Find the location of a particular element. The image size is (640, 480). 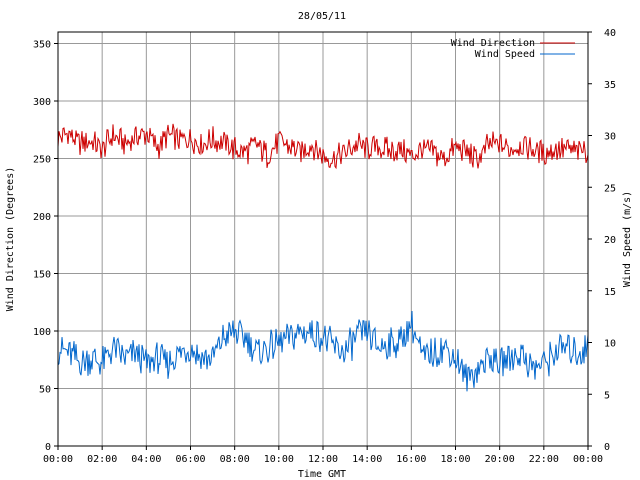

x-tick-label: 02:00 is located at coordinates (102, 459).